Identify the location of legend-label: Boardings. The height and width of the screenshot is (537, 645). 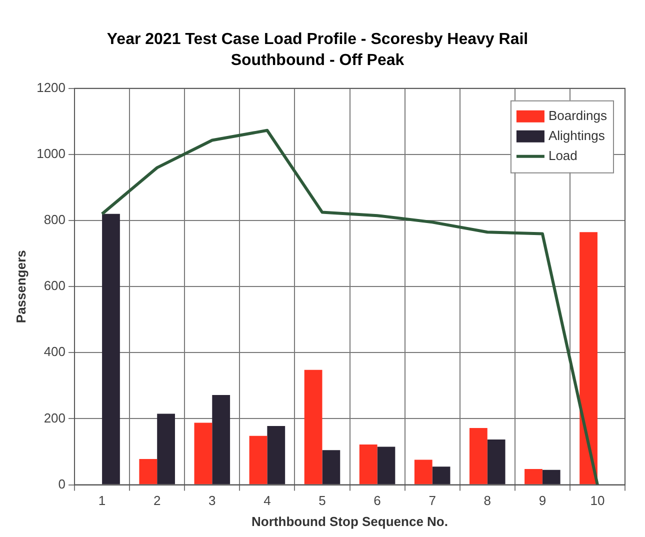
(578, 115).